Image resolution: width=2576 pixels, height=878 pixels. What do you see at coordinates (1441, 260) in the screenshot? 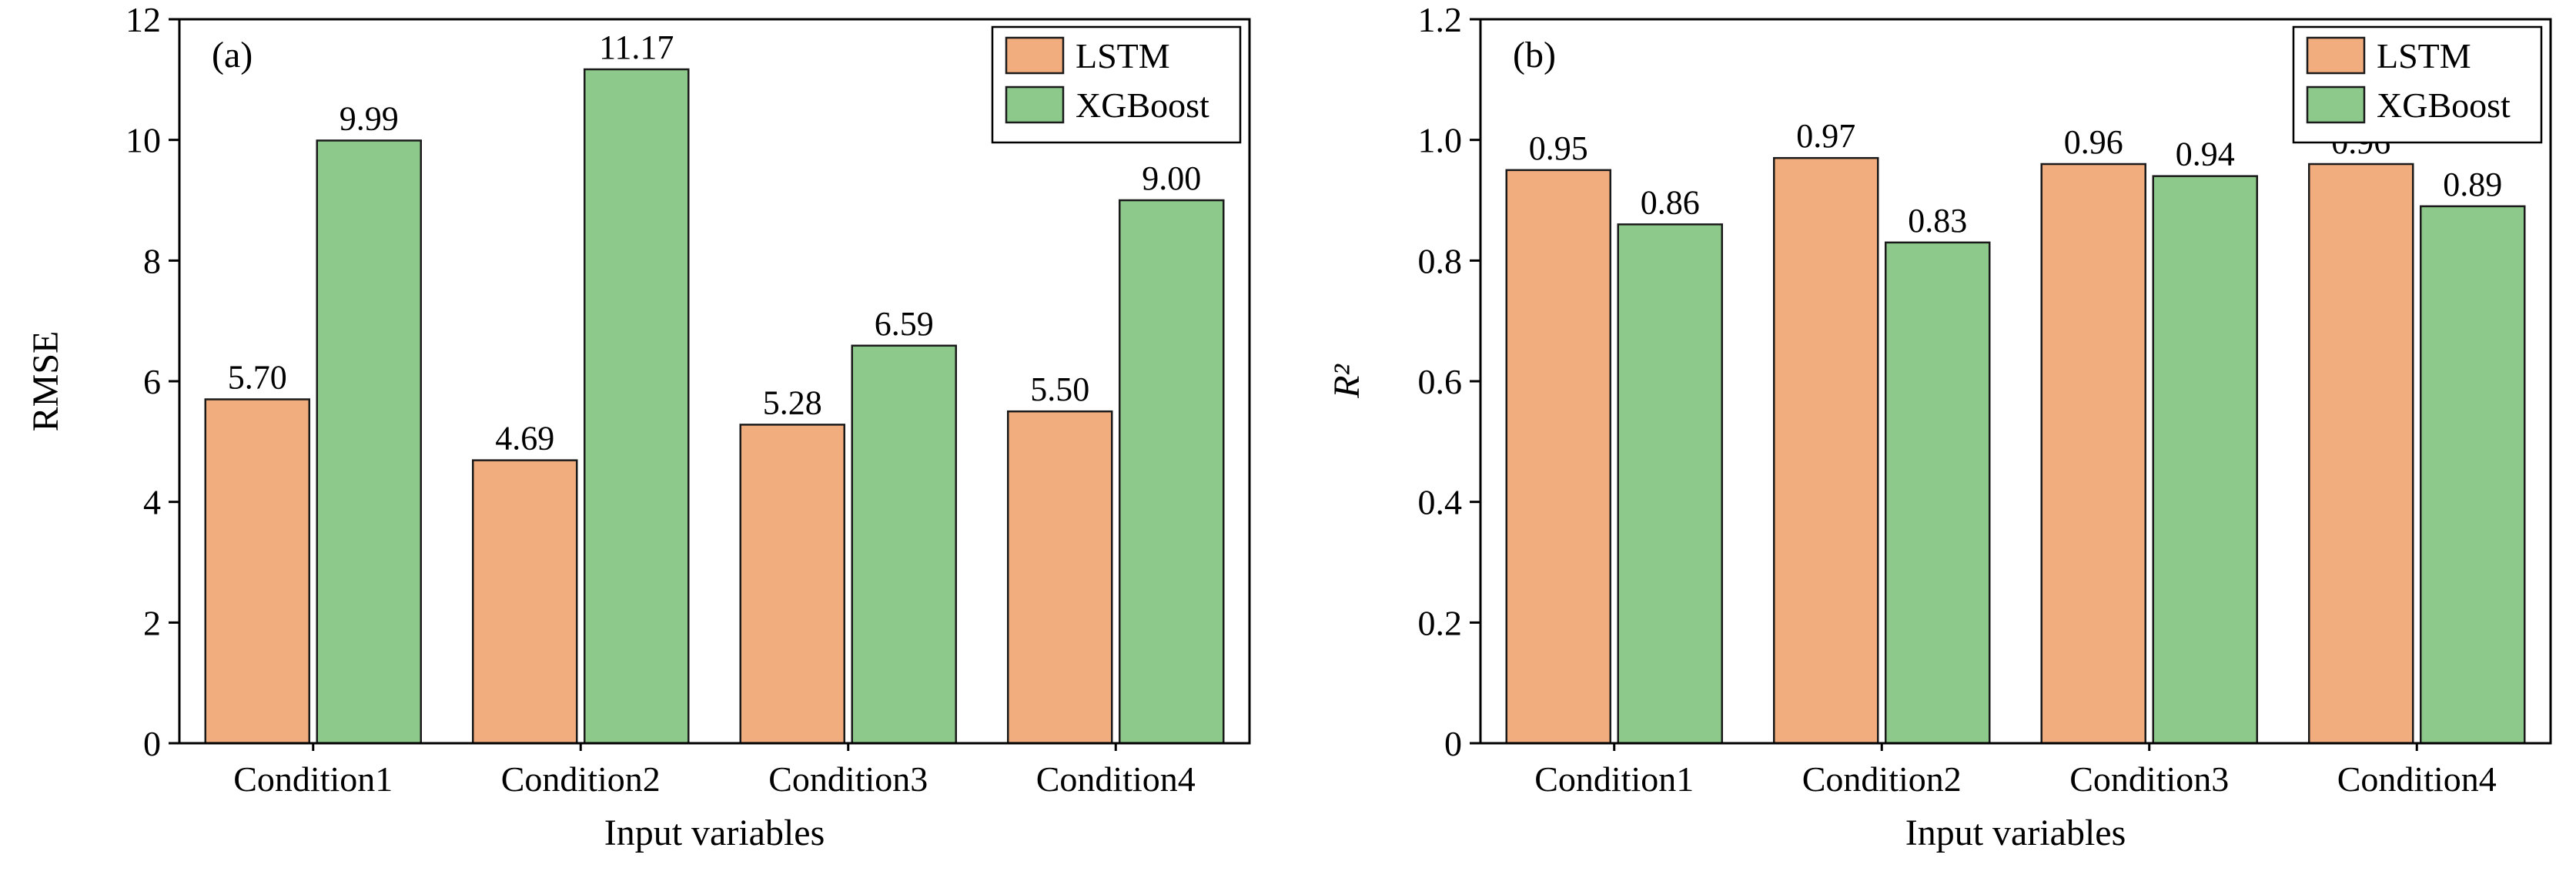
I see `y-tick-label: 0.8` at bounding box center [1441, 260].